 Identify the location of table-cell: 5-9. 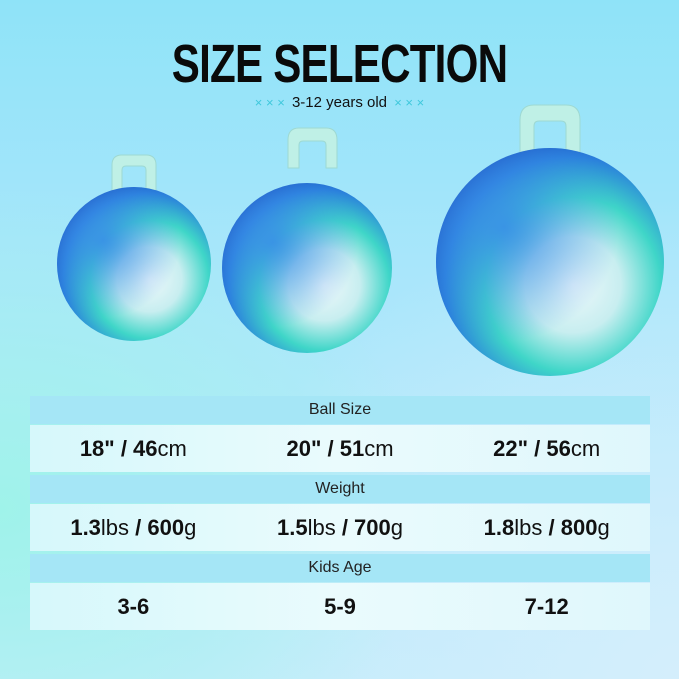
(340, 607).